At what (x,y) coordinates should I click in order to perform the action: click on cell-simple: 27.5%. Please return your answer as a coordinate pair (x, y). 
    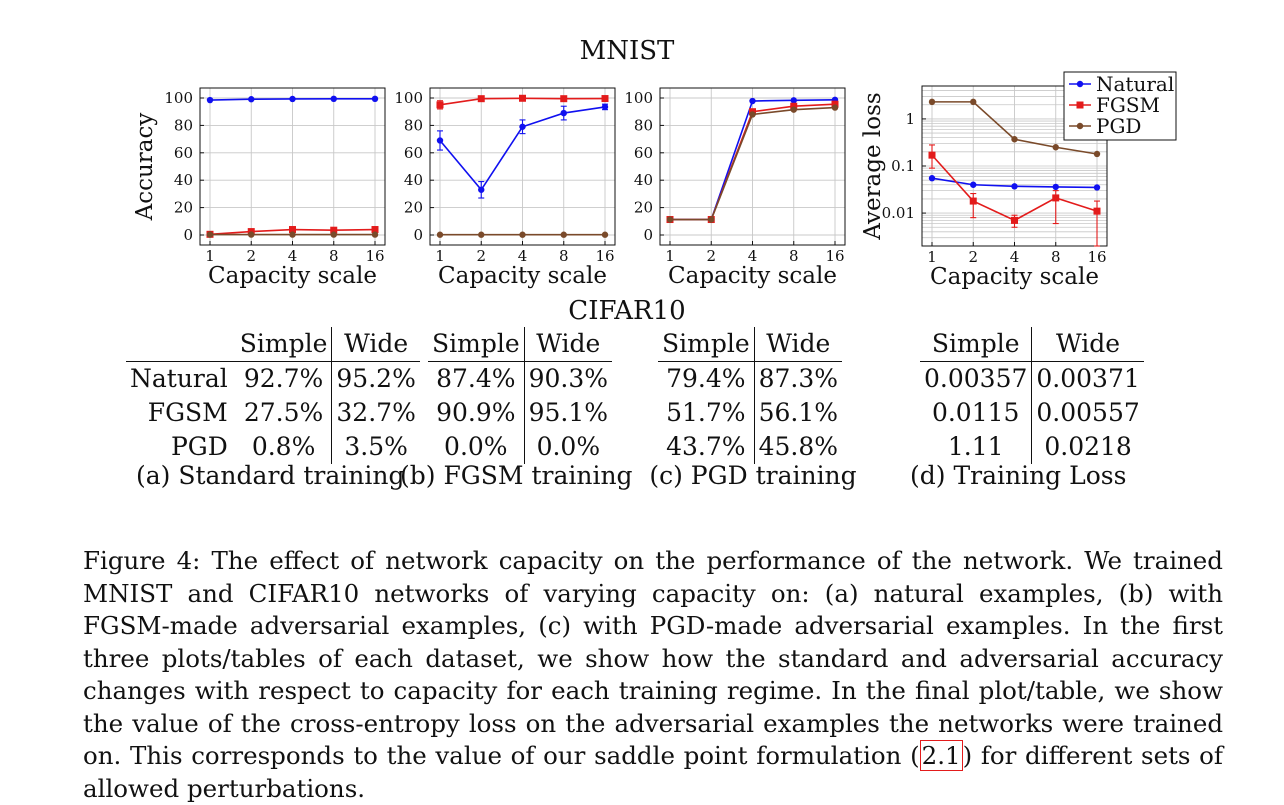
    Looking at the image, I should click on (284, 413).